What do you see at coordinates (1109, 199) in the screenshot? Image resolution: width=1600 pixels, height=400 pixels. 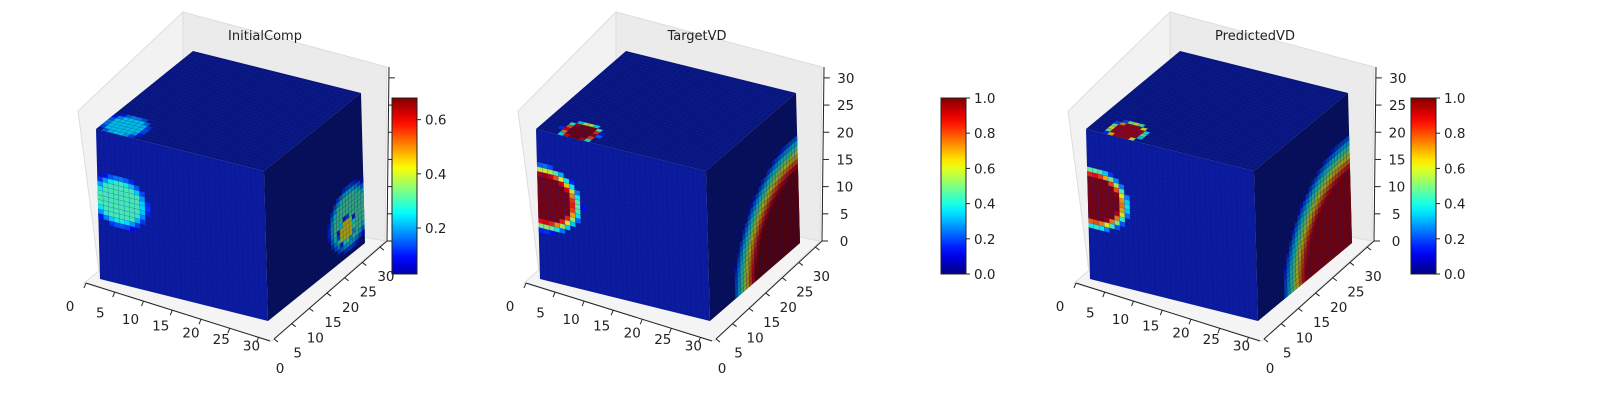 I see `feature-front` at bounding box center [1109, 199].